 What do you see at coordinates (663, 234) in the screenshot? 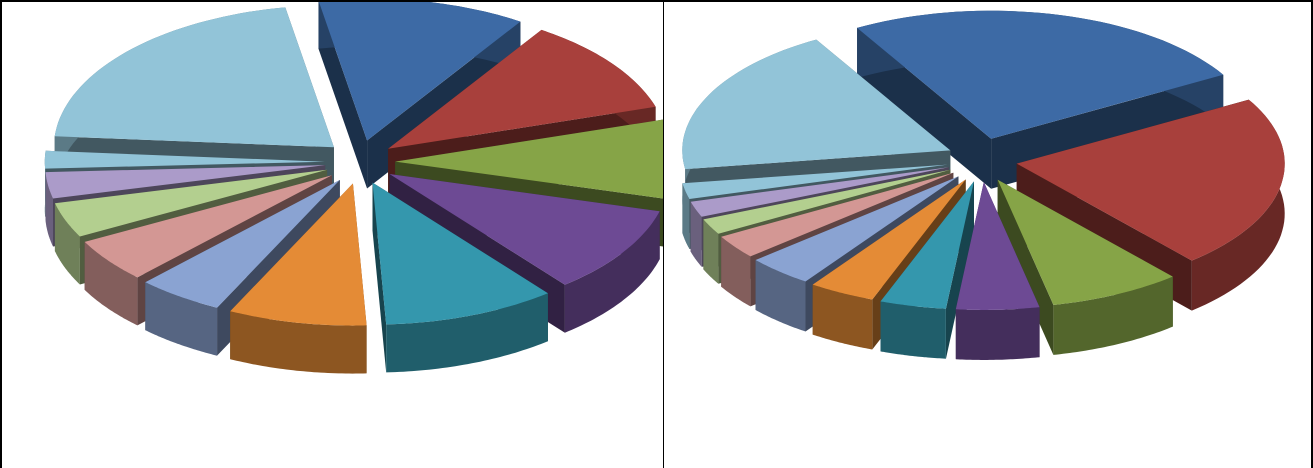
I see `panel-divider` at bounding box center [663, 234].